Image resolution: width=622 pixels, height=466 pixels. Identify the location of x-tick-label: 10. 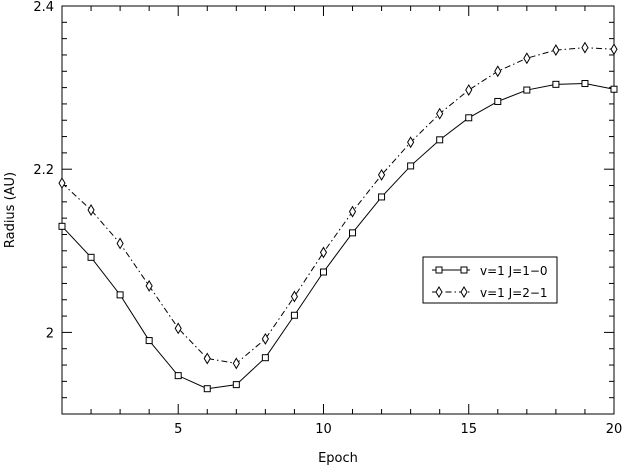
(323, 429).